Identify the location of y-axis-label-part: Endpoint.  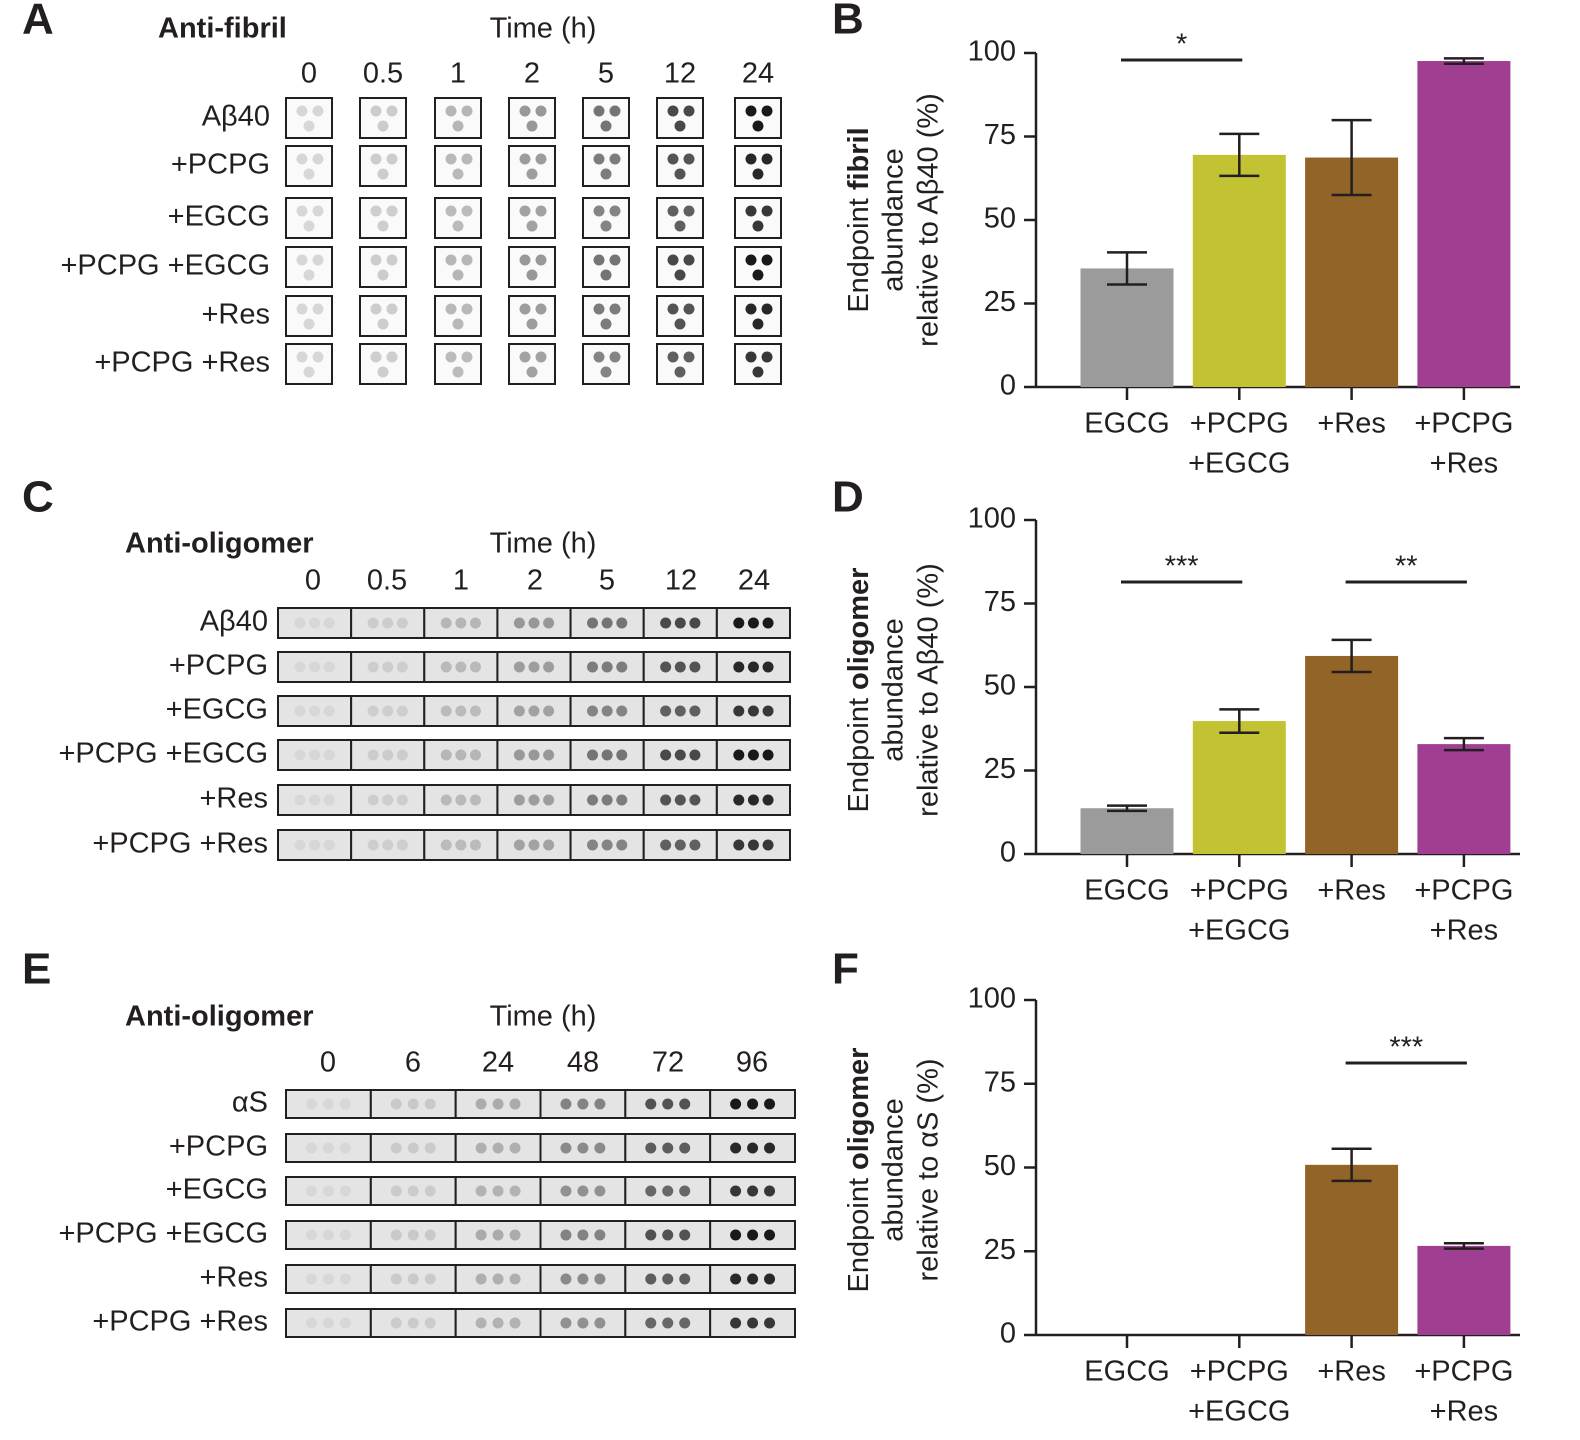
(859, 755).